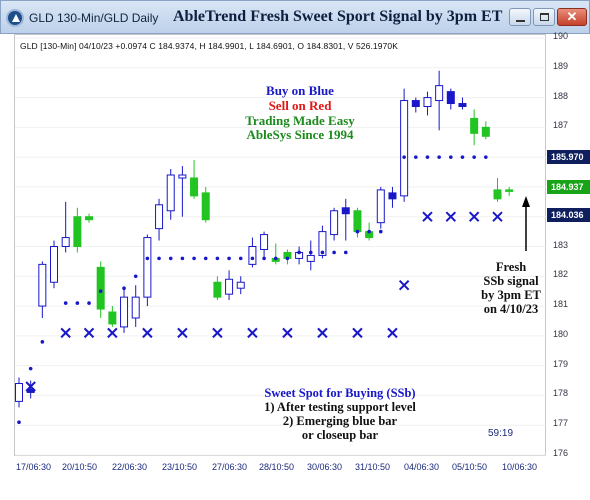 The width and height of the screenshot is (590, 500). What do you see at coordinates (520, 17) in the screenshot?
I see `minimize-button` at bounding box center [520, 17].